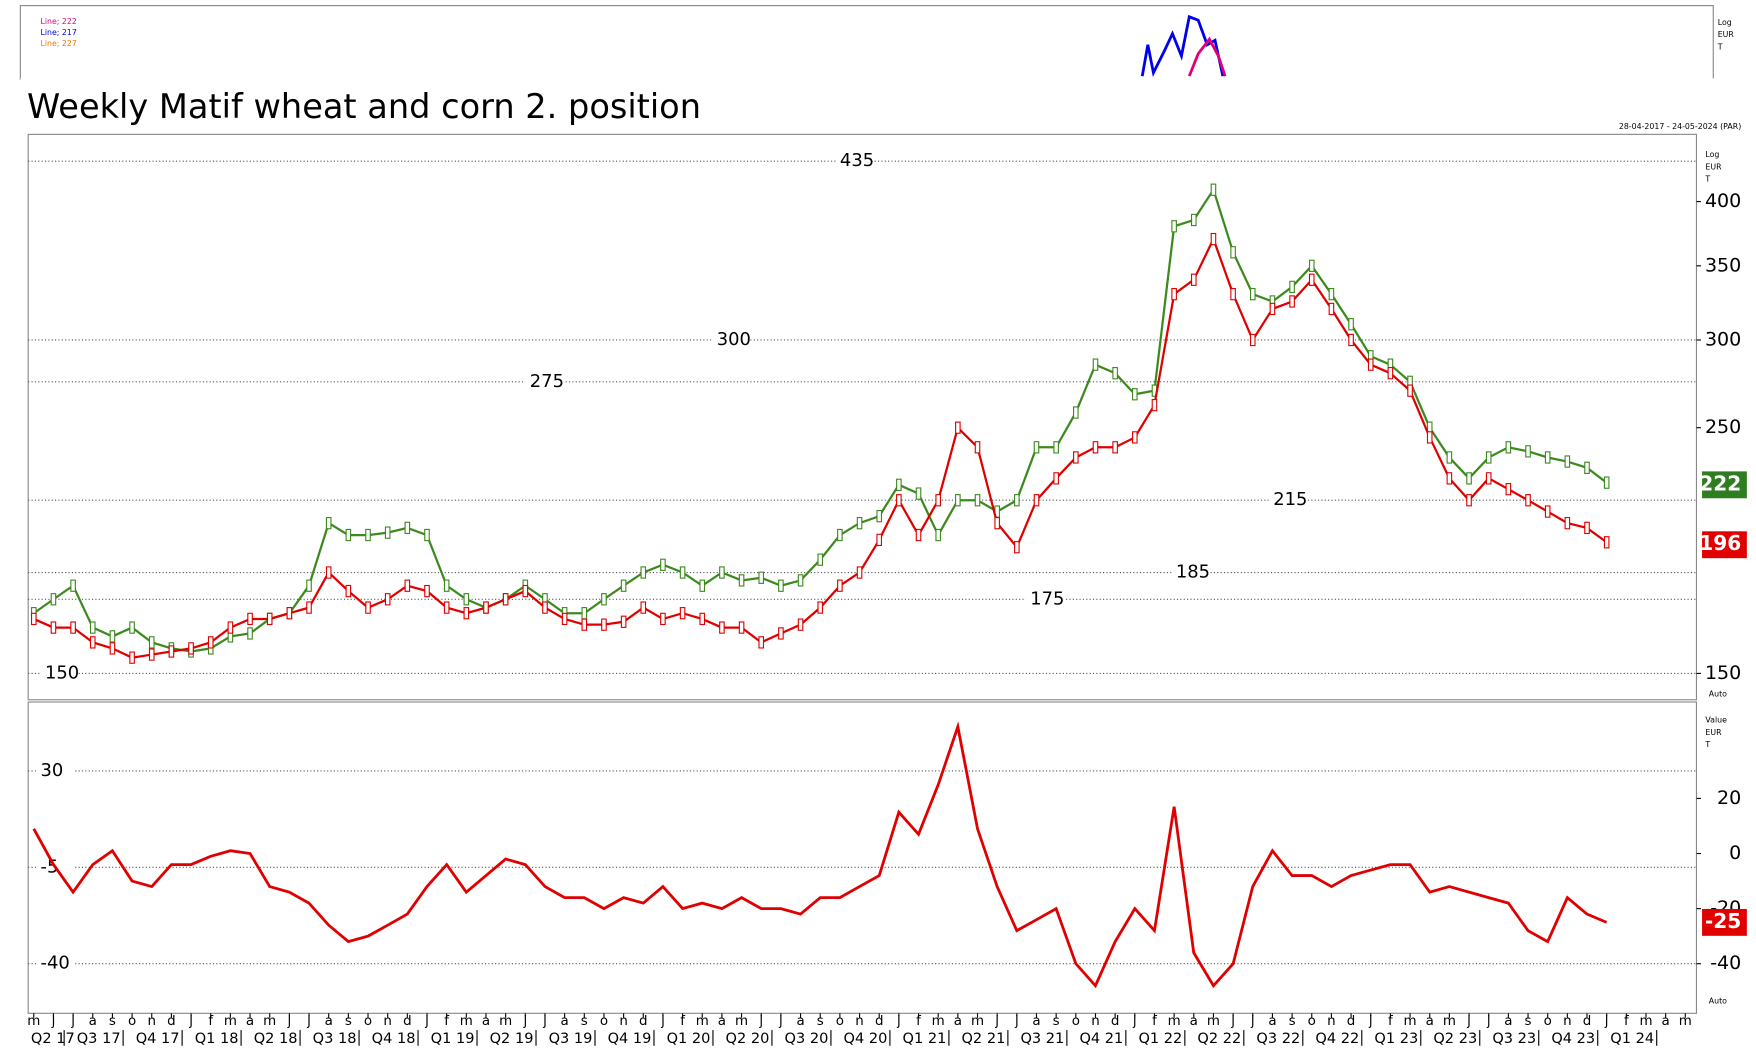 This screenshot has width=1756, height=1052. I want to click on subtitle: 28-04-2017 - 24-05-2024 (PAR), so click(1680, 126).